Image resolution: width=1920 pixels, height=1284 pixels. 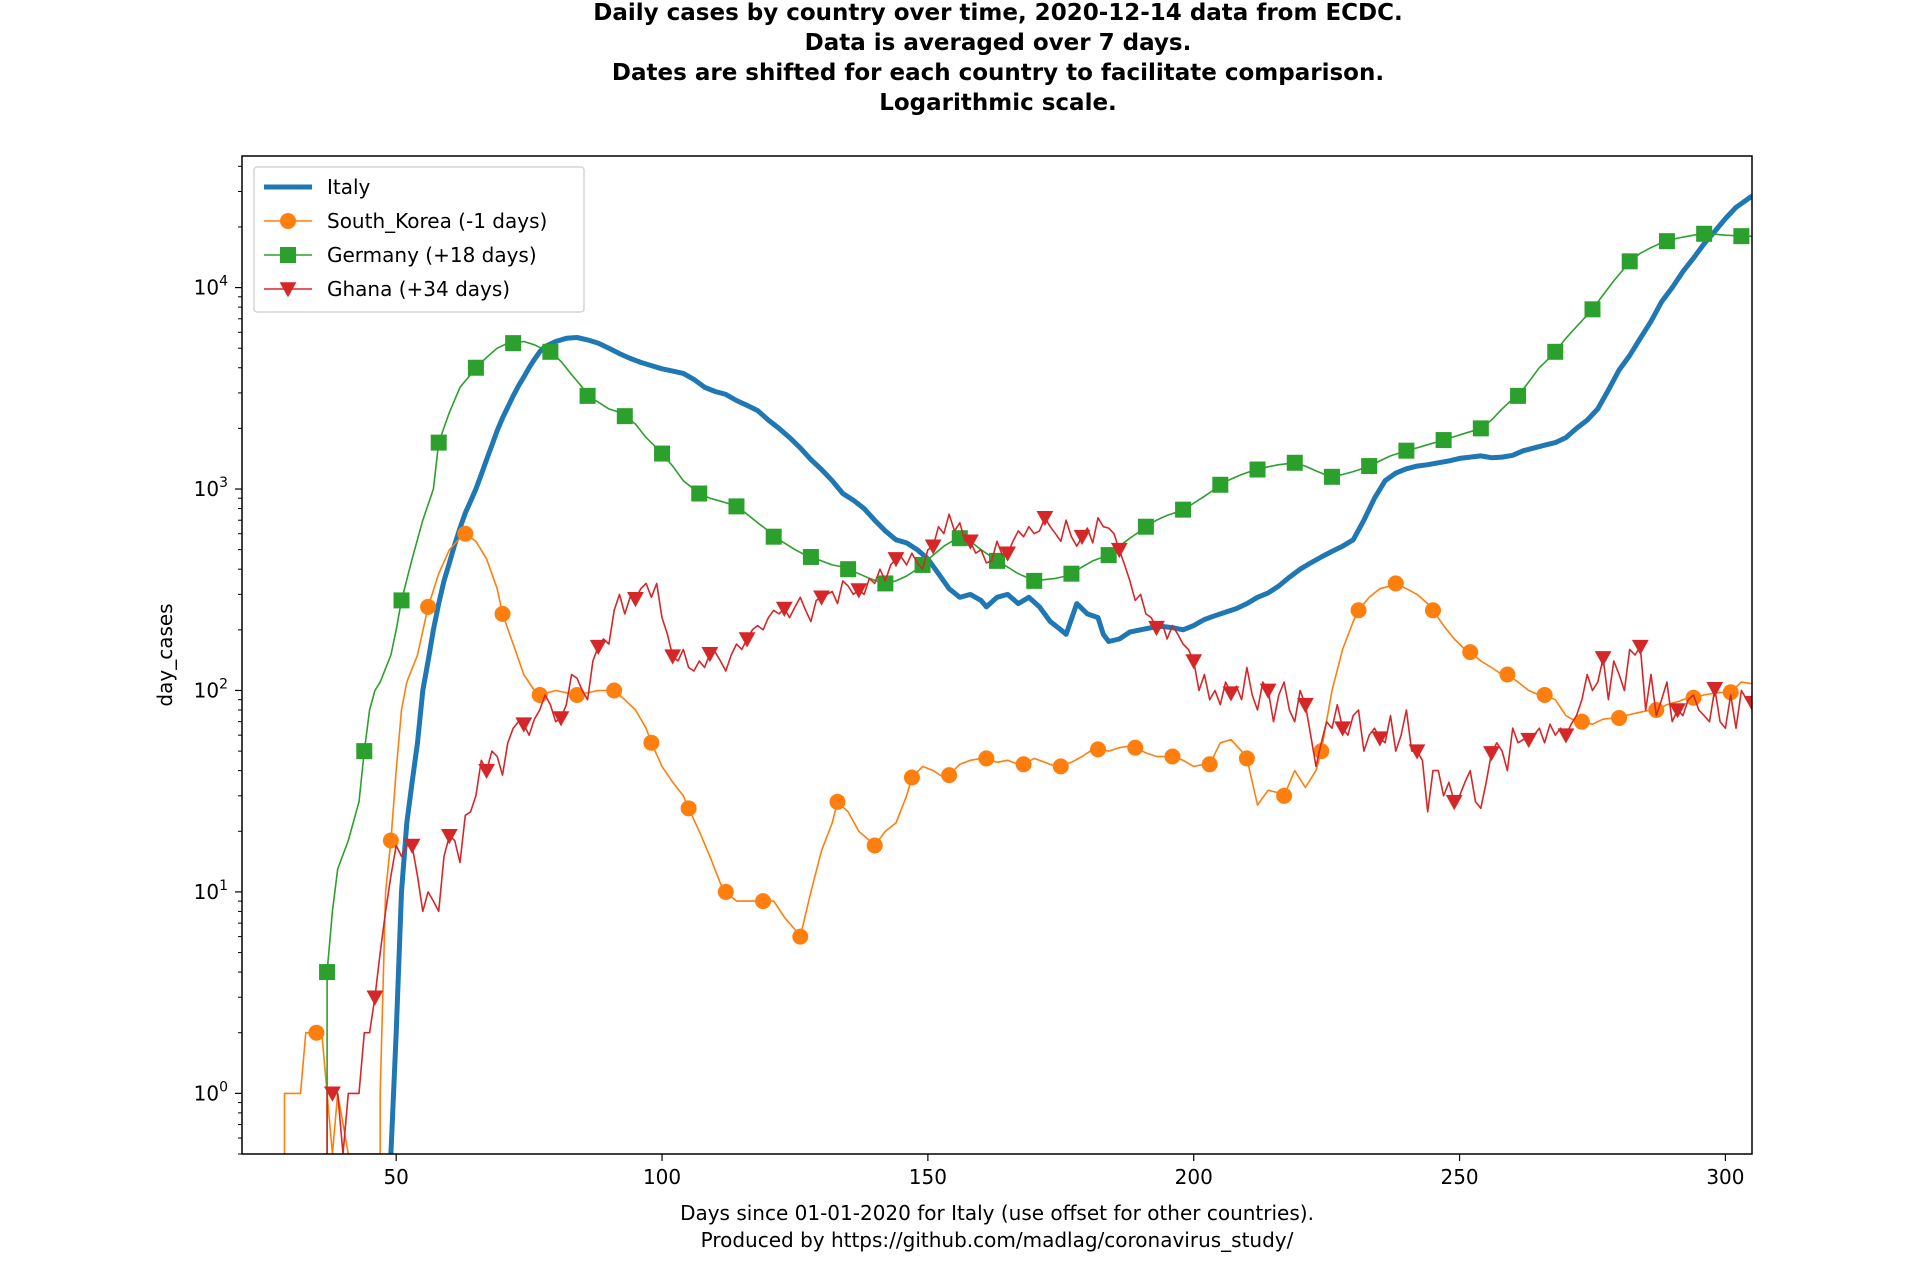 I want to click on y-tick-label: 10¹, so click(x=211, y=891).